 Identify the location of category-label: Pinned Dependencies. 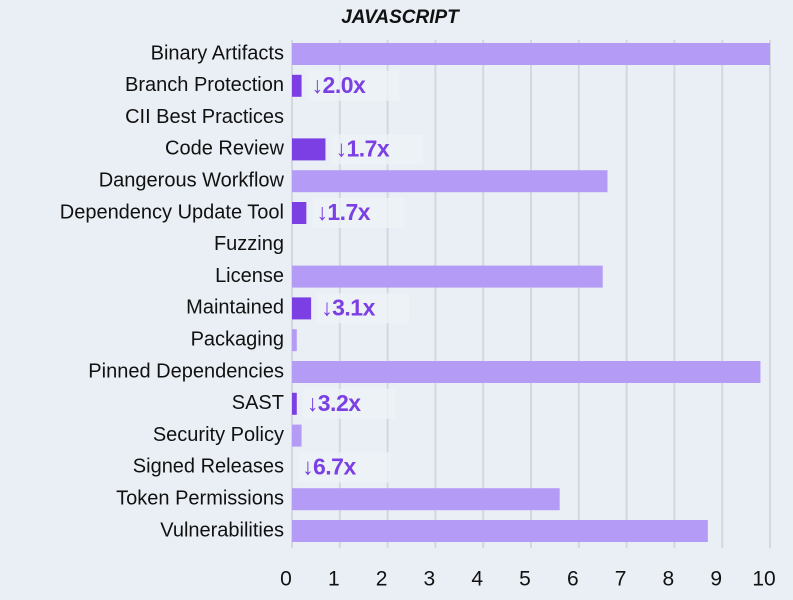
(186, 371).